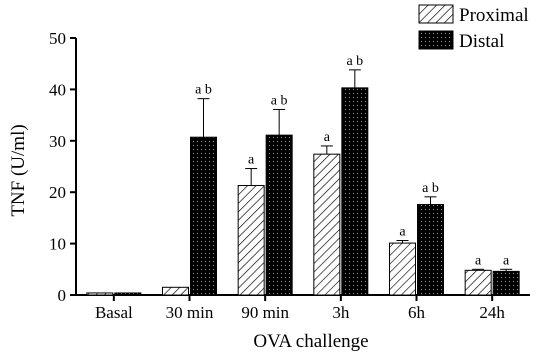 The height and width of the screenshot is (356, 542). What do you see at coordinates (436, 14) in the screenshot?
I see `legend-swatch-proximal` at bounding box center [436, 14].